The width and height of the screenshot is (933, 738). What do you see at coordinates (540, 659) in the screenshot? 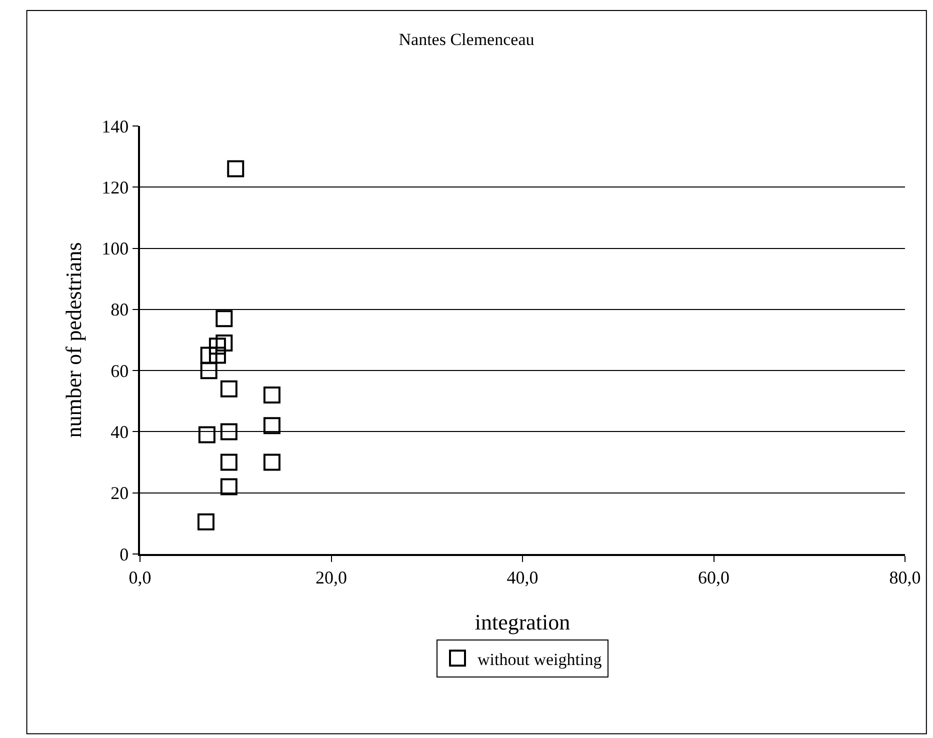
I see `legend-label: without weighting` at bounding box center [540, 659].